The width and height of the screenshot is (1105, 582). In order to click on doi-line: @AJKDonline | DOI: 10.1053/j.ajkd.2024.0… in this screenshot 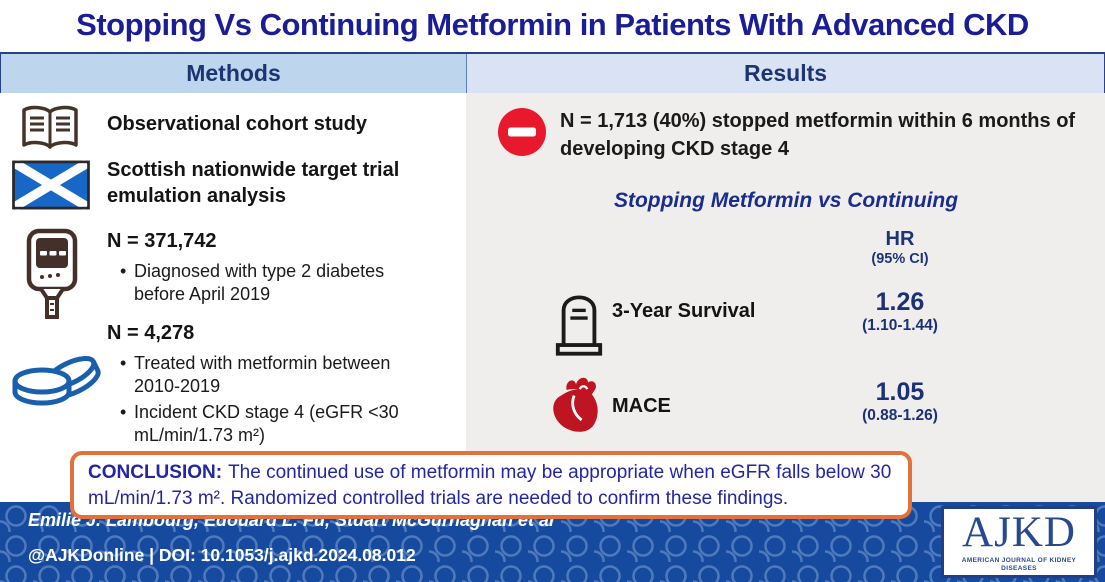, I will do `click(222, 555)`.